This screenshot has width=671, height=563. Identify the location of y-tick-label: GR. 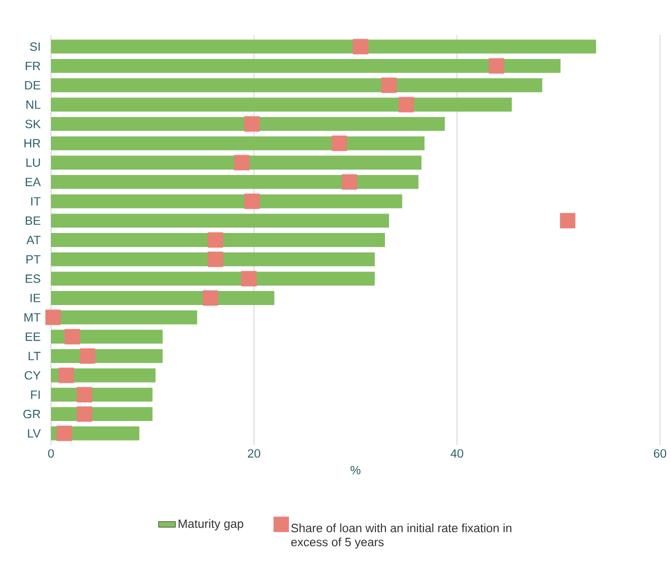
(31, 414).